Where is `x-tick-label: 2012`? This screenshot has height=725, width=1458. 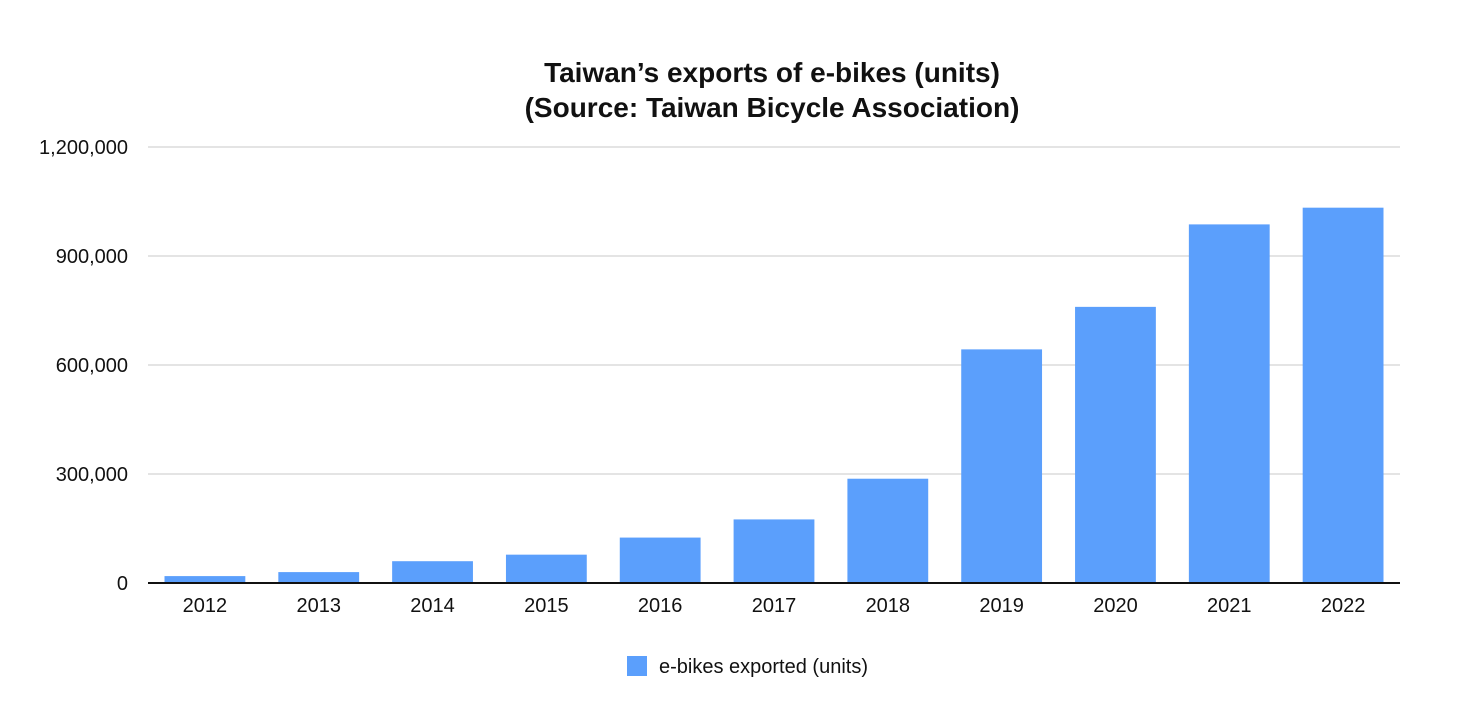 x-tick-label: 2012 is located at coordinates (205, 606).